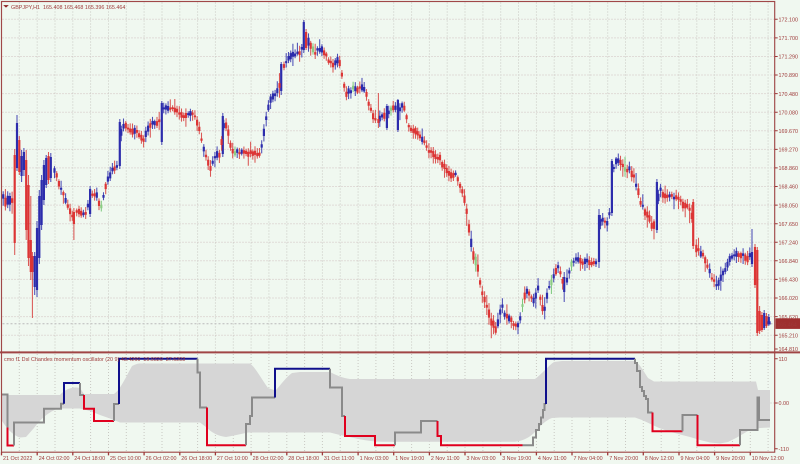  Describe the element at coordinates (789, 244) in the screenshot. I see `svg-text: 167.240` at that location.